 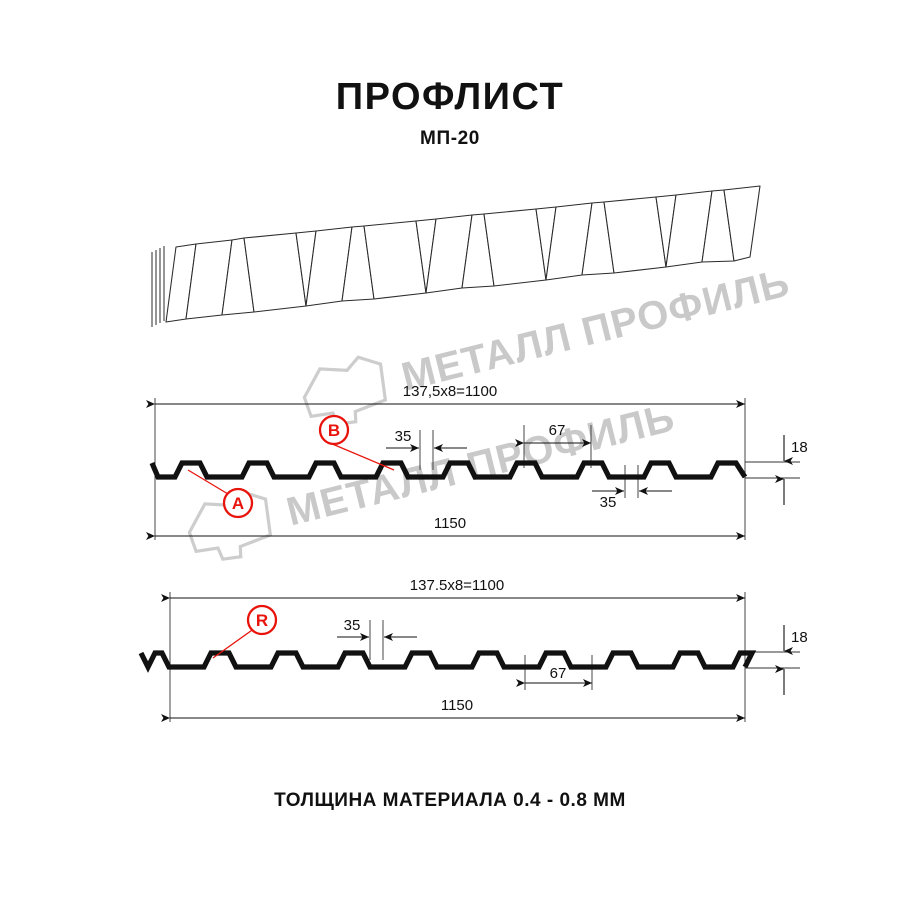 I want to click on marker-r-label: R, so click(x=262, y=620).